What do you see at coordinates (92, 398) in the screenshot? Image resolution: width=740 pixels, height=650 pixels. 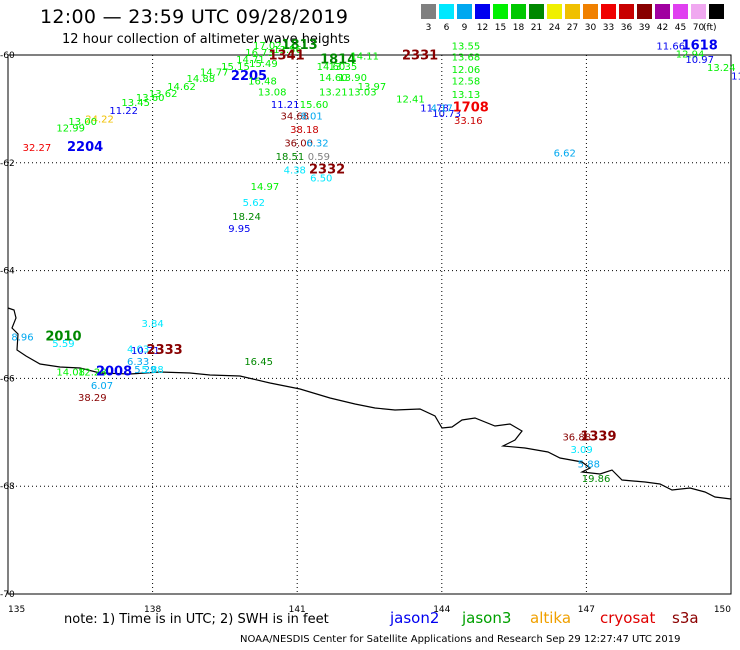 I see `wave-height-label: 38.29` at bounding box center [92, 398].